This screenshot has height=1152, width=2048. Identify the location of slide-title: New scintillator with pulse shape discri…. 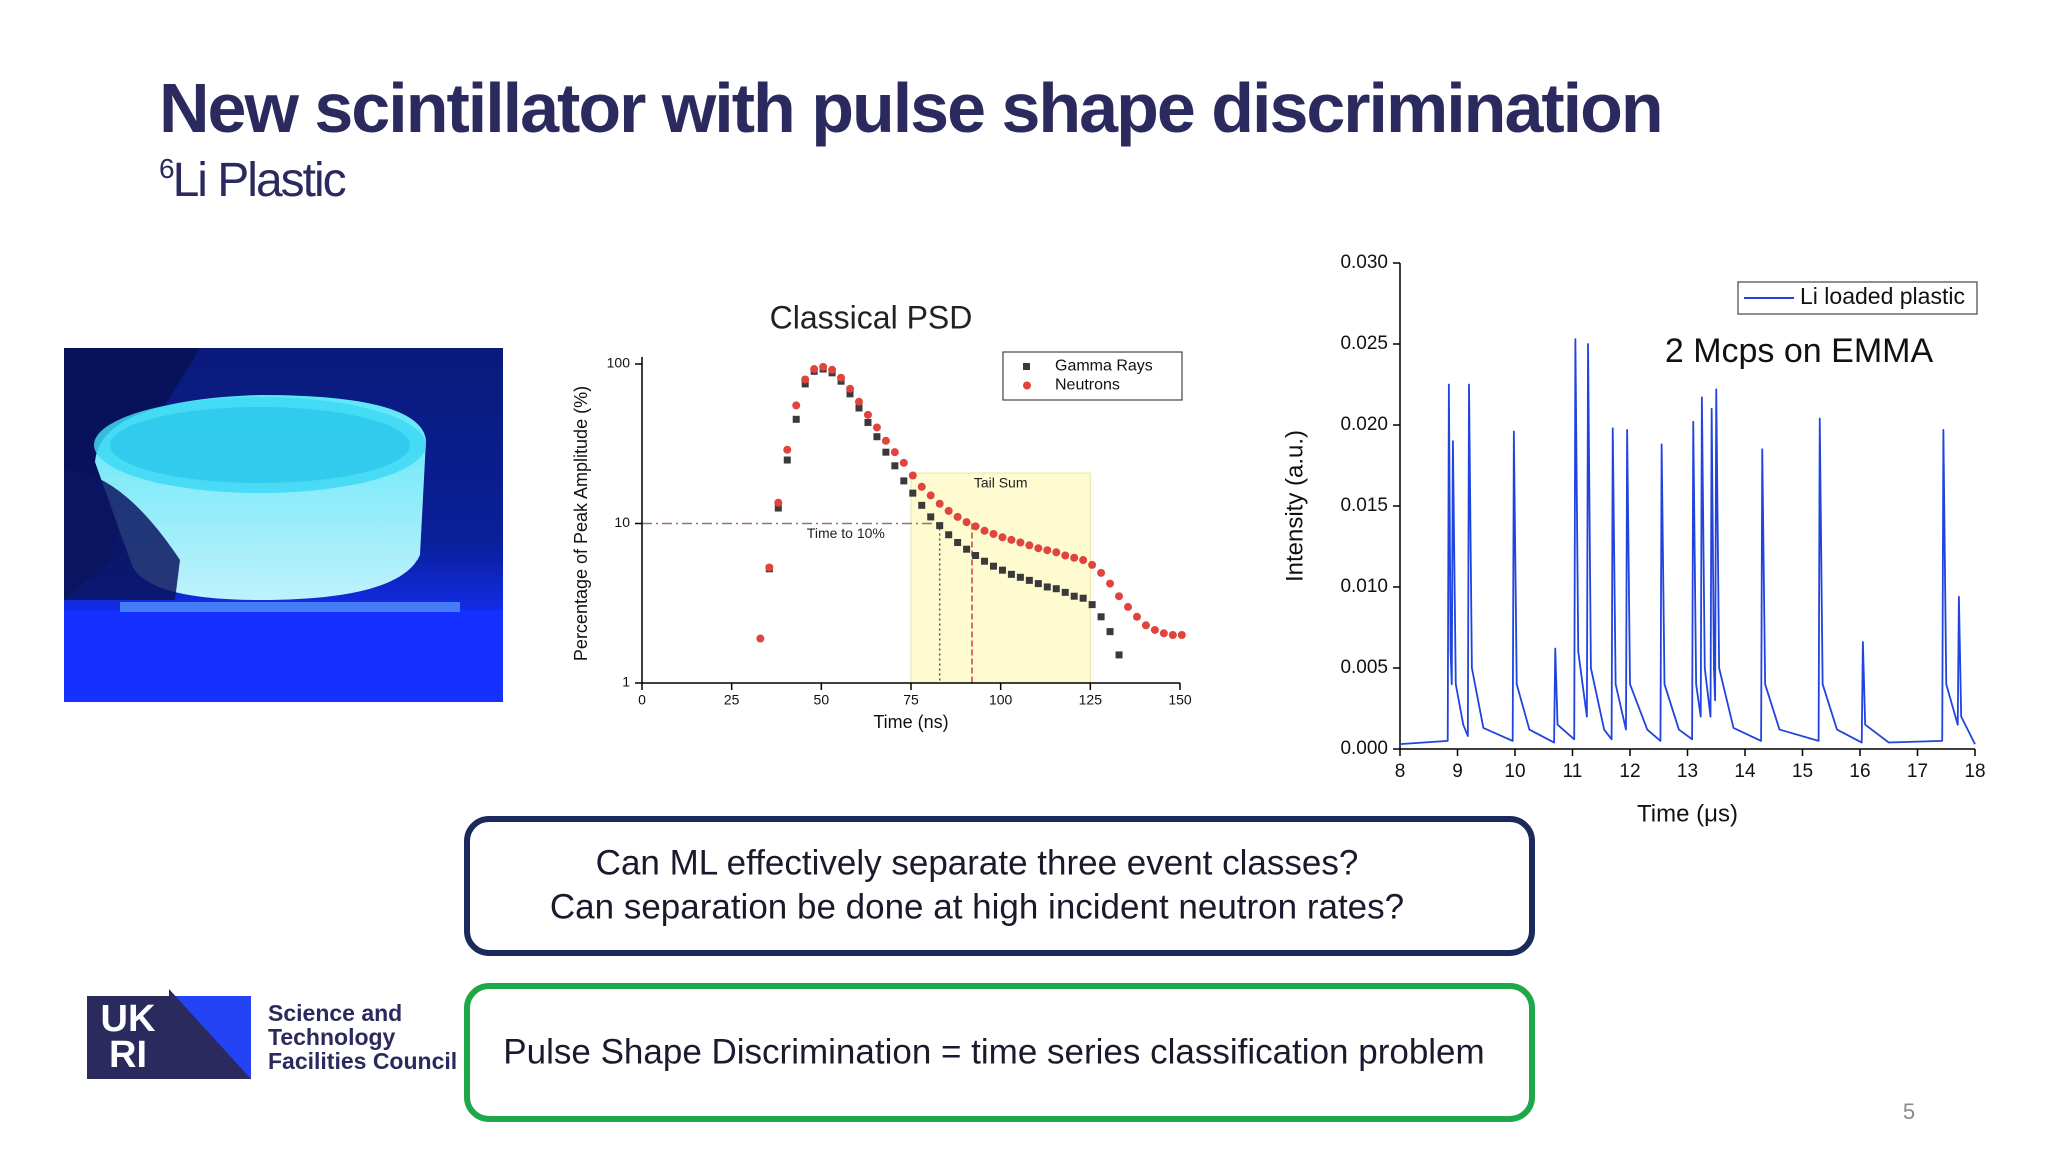
(910, 108).